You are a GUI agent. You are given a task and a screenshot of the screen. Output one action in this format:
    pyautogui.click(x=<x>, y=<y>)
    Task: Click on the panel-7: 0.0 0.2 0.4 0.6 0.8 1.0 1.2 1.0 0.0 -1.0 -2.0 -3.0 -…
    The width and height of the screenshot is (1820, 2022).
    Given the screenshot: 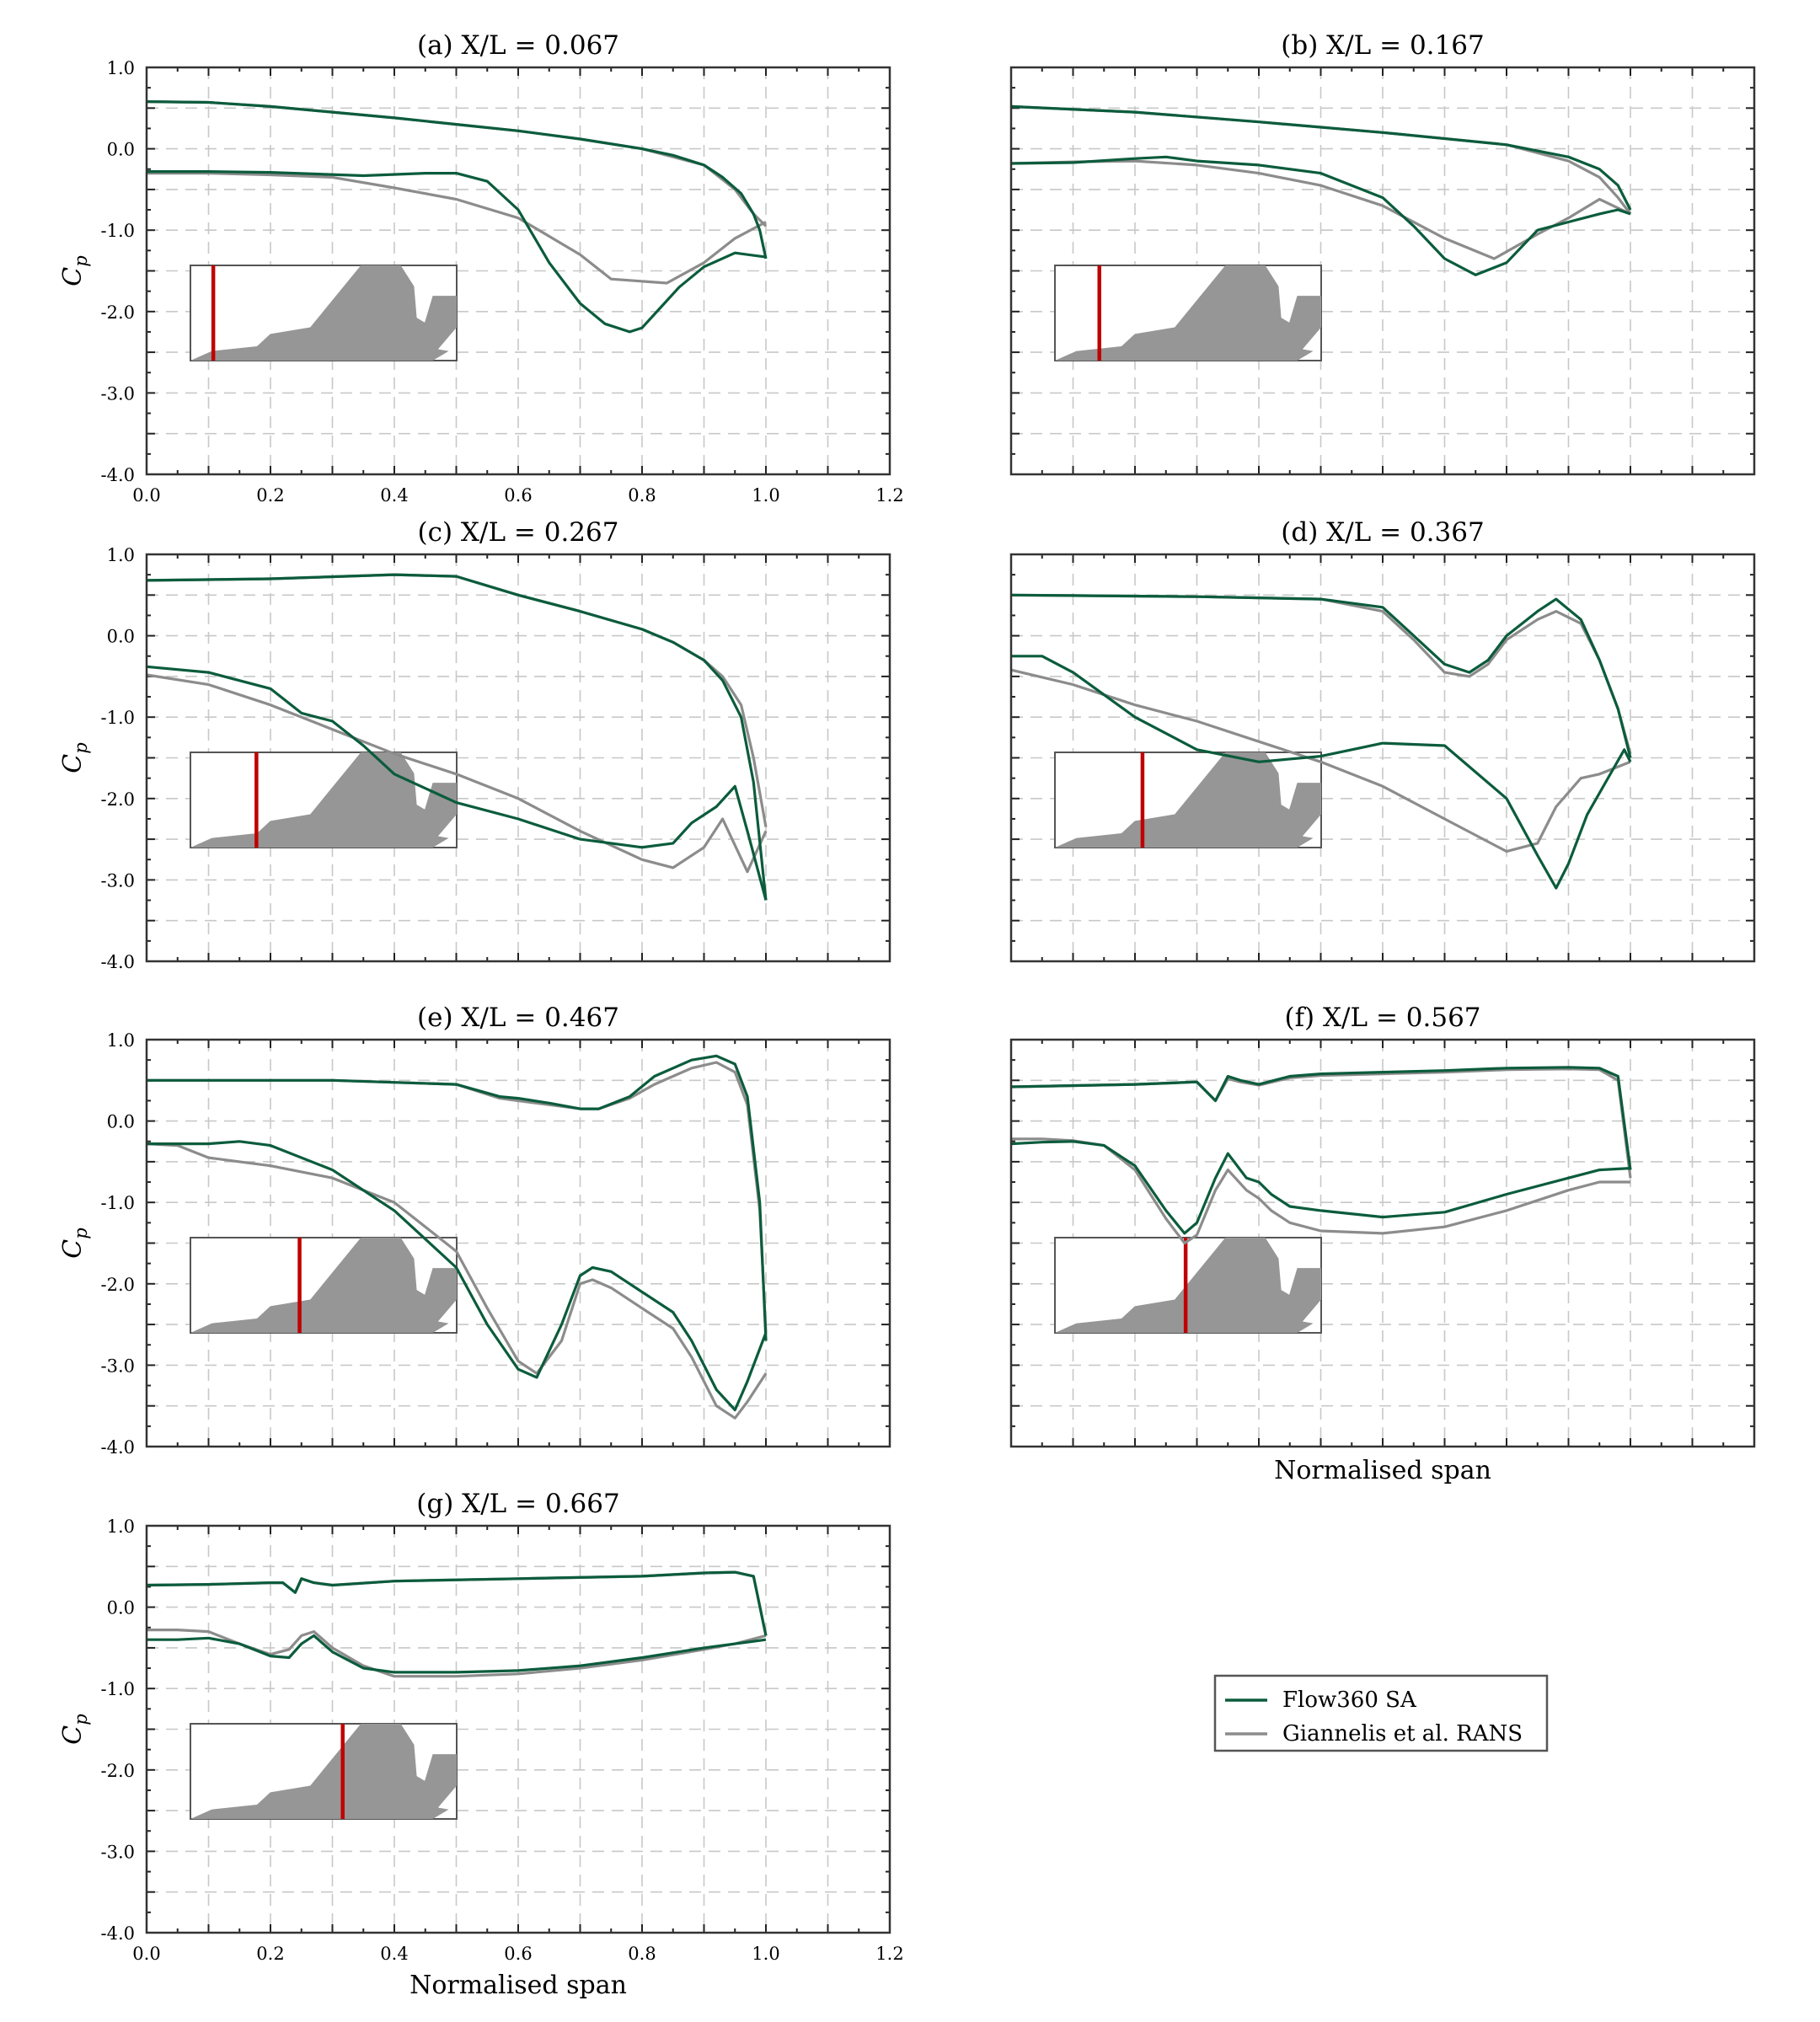 What is the action you would take?
    pyautogui.click(x=481, y=1744)
    